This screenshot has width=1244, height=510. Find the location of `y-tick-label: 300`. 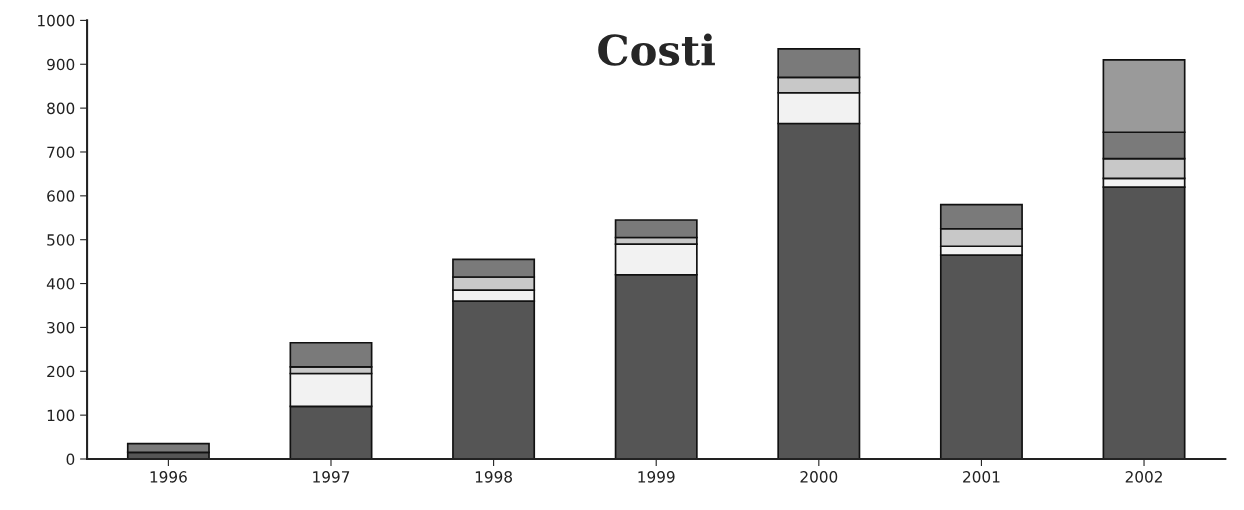

y-tick-label: 300 is located at coordinates (61, 327).